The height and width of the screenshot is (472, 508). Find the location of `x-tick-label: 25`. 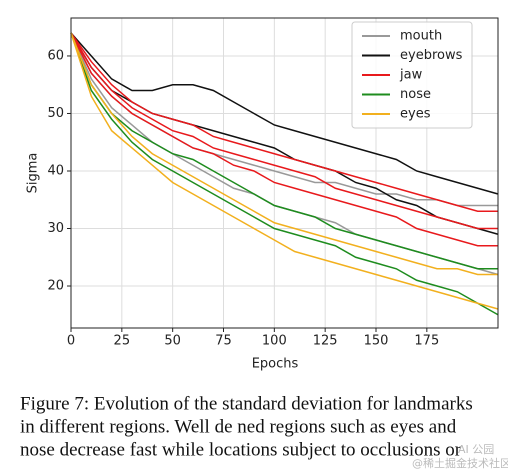

x-tick-label: 25 is located at coordinates (122, 341).